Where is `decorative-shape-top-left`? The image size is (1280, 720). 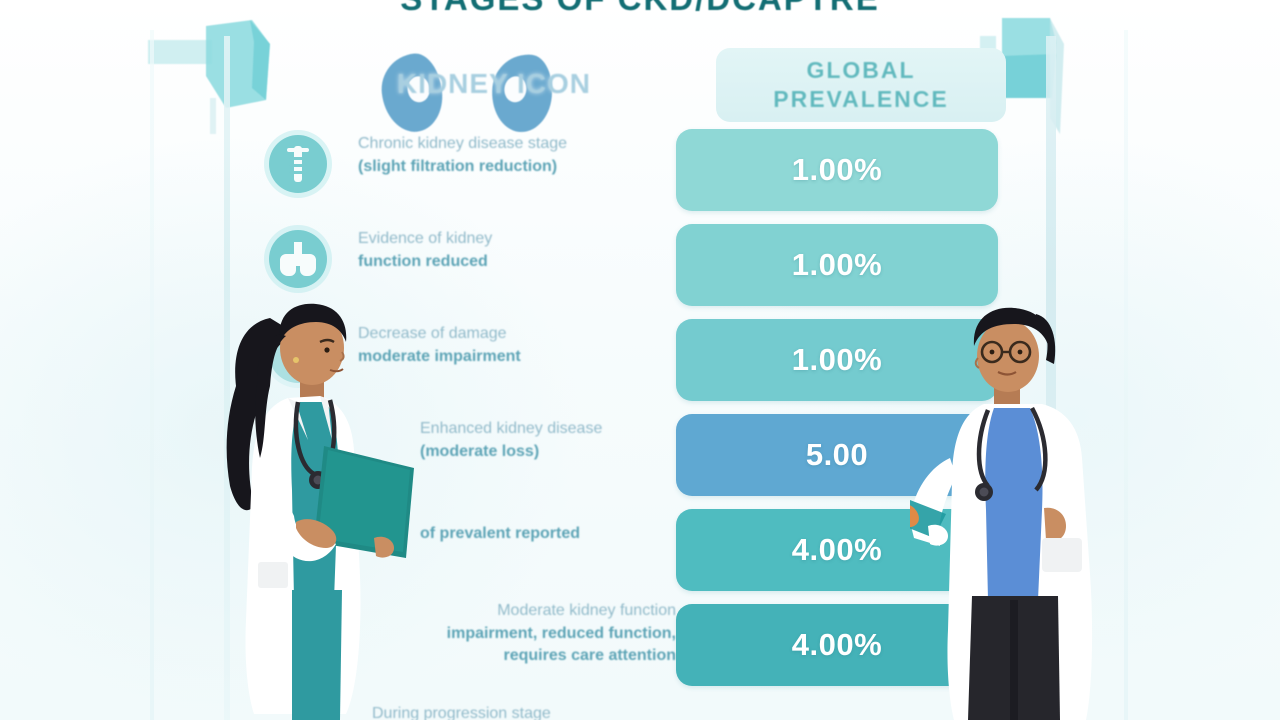
decorative-shape-top-left is located at coordinates (209, 77).